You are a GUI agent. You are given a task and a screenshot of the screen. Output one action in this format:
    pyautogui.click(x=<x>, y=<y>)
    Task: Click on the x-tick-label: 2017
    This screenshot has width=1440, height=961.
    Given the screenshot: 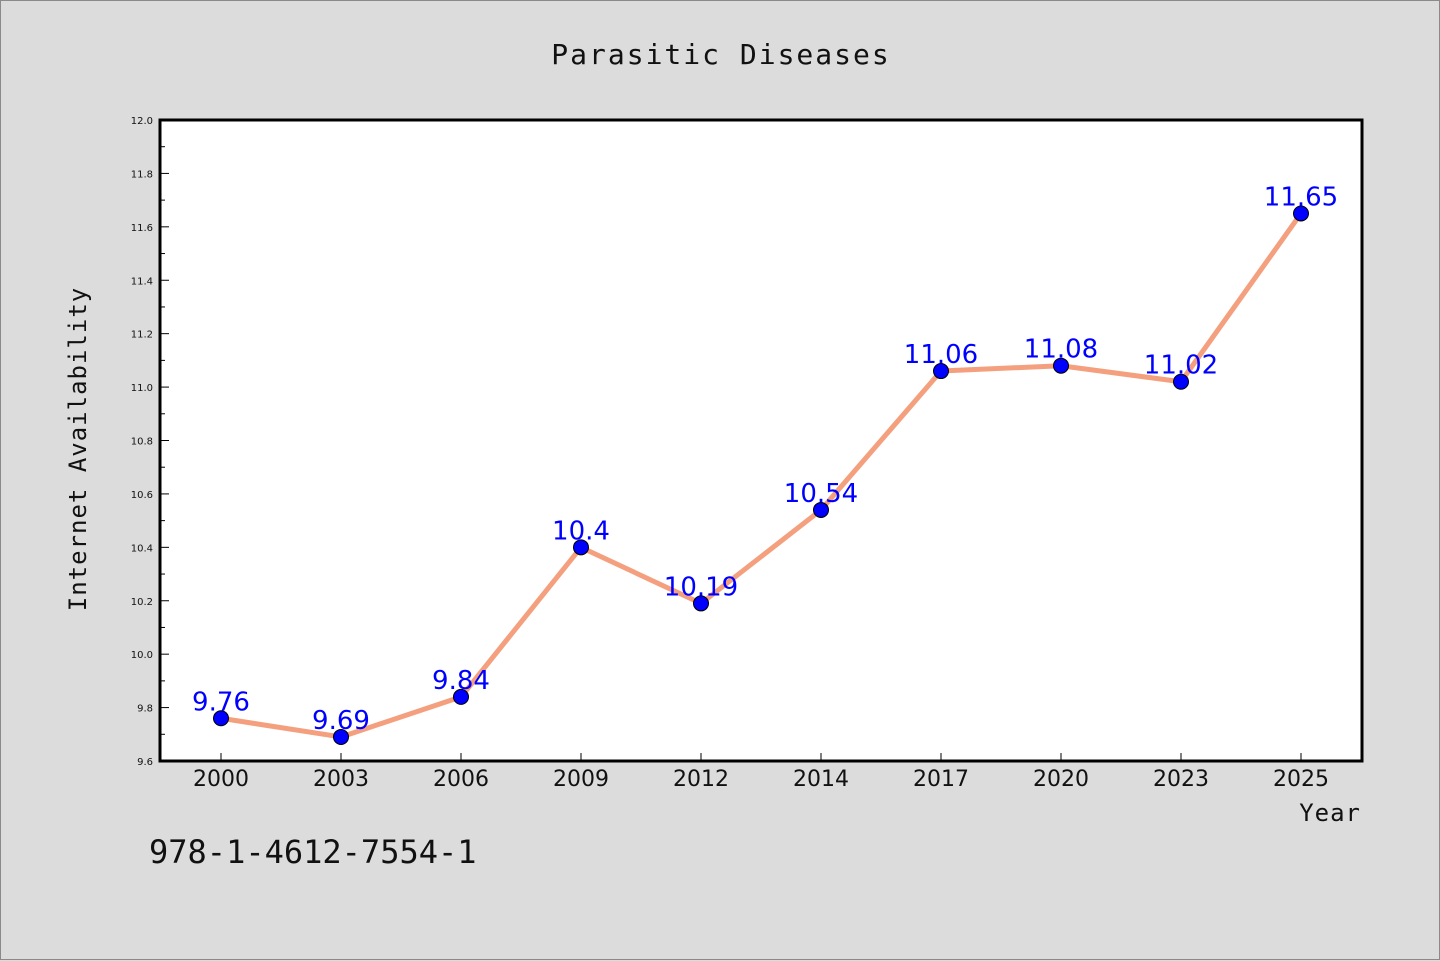 What is the action you would take?
    pyautogui.click(x=941, y=779)
    